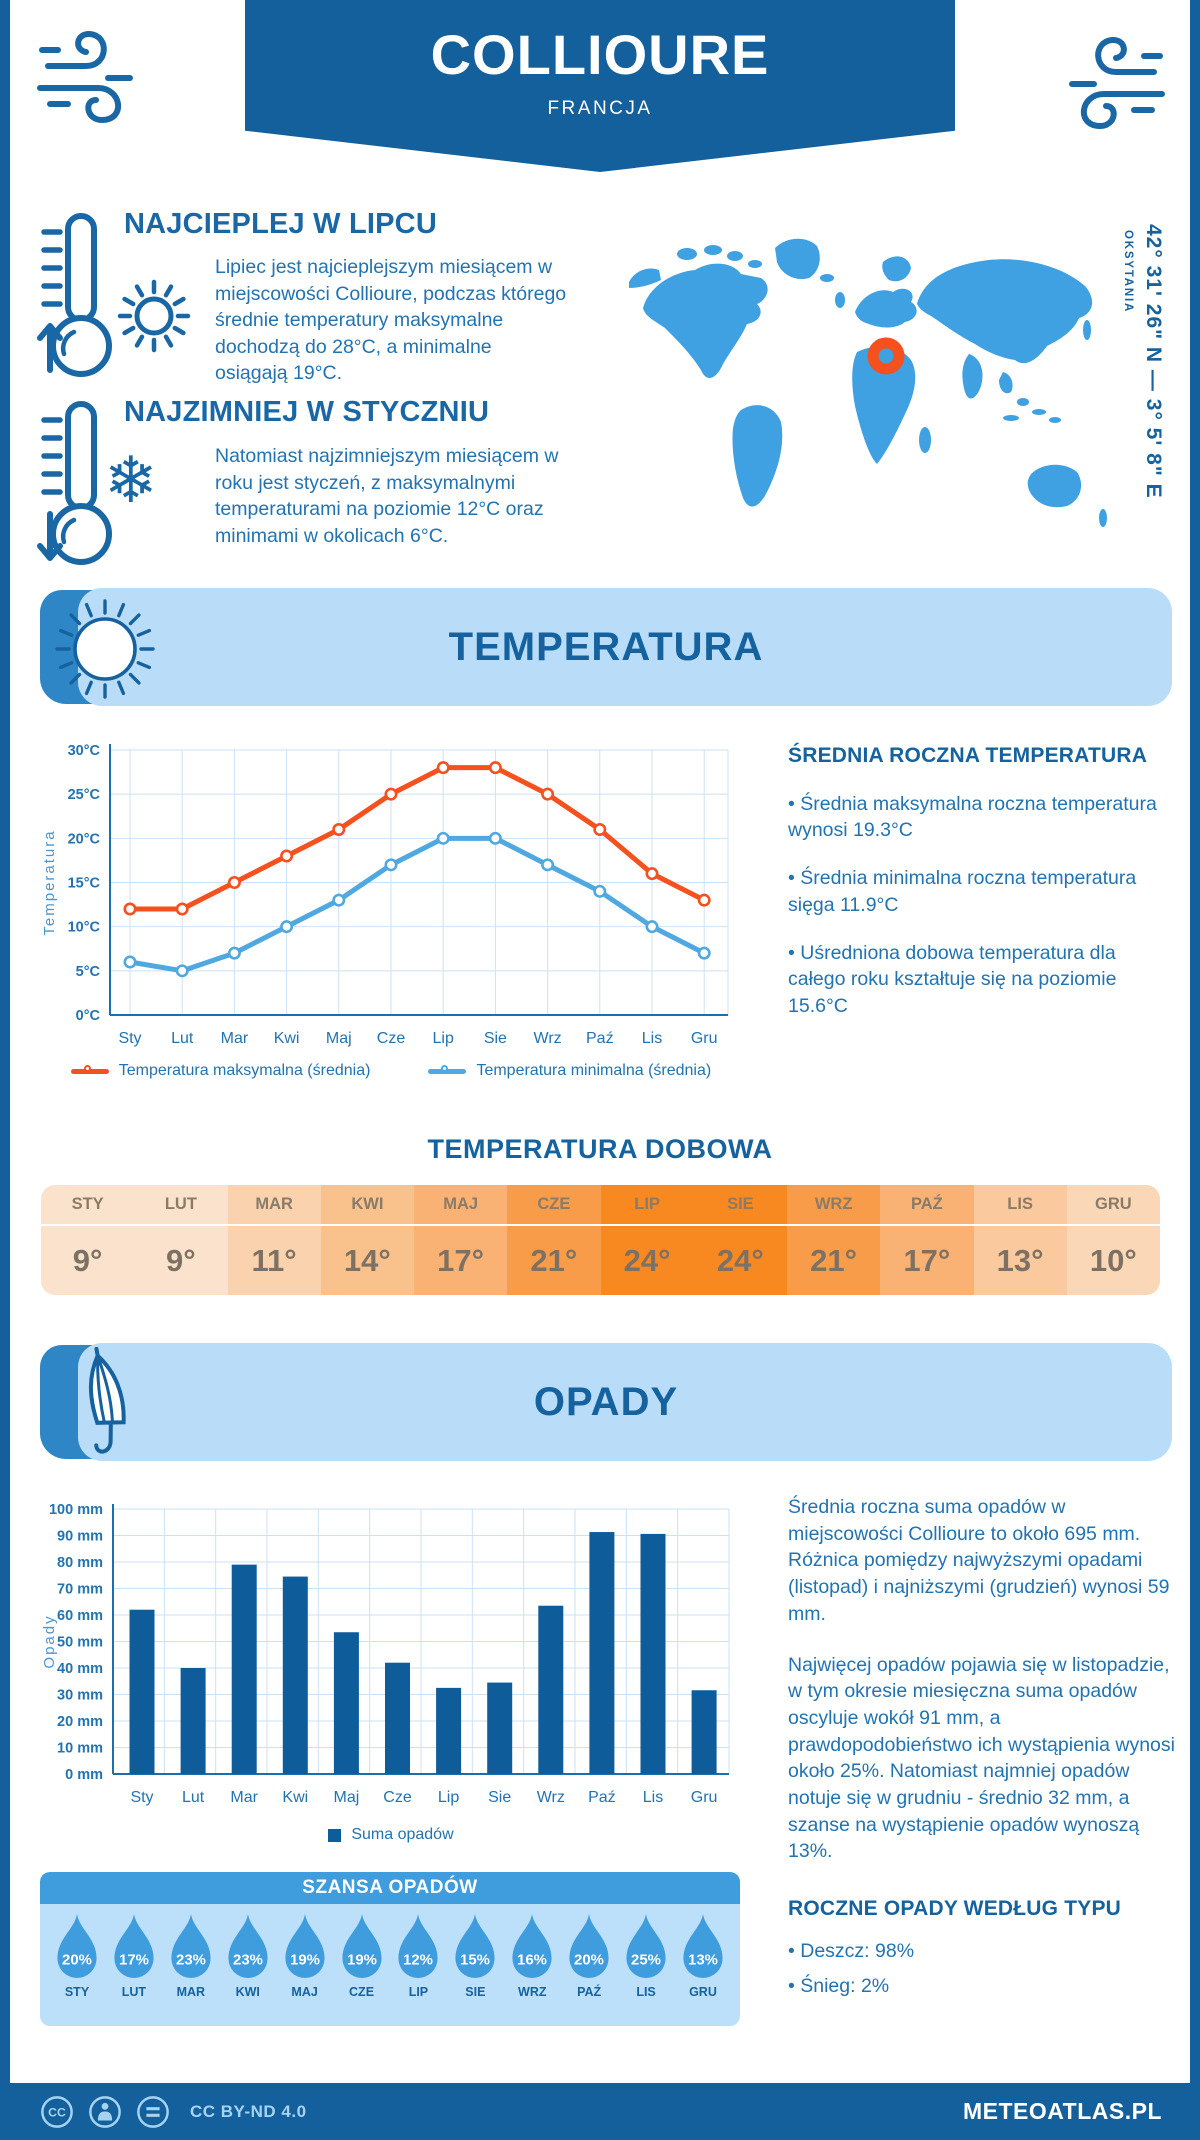 Image resolution: width=1200 pixels, height=2140 pixels. I want to click on precipitation-section-title: OPADY, so click(606, 1402).